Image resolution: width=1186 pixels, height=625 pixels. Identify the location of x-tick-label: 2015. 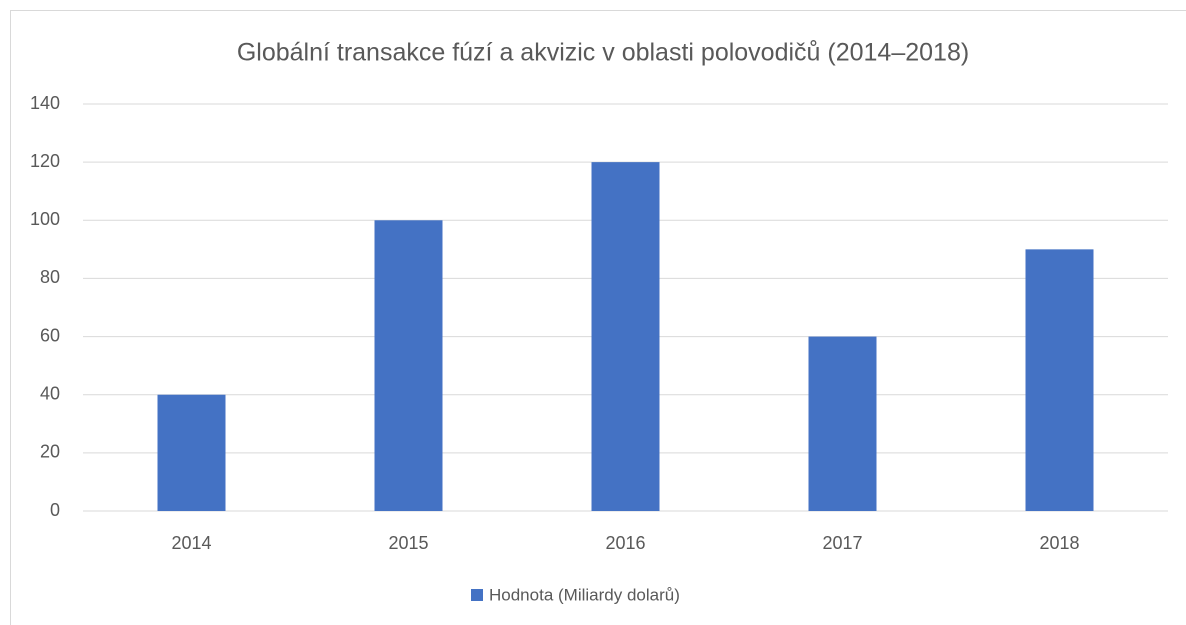
(408, 543).